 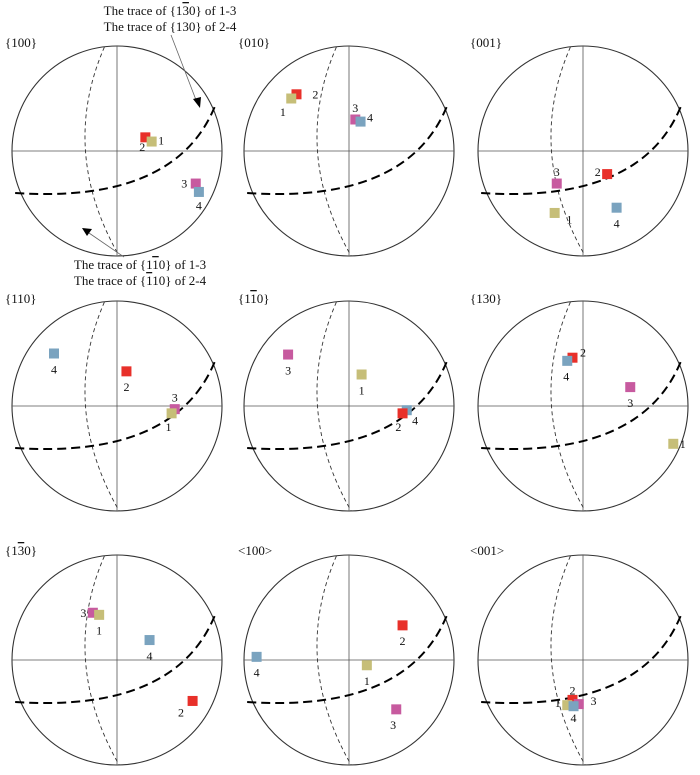 I want to click on pole-figure-panel: {100} 2 1 34, so click(x=114, y=146).